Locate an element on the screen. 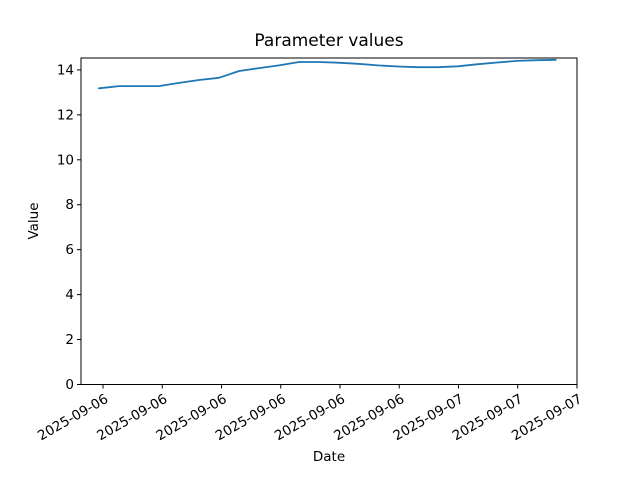 The width and height of the screenshot is (640, 480). y-tick-label: 2 is located at coordinates (69, 340).